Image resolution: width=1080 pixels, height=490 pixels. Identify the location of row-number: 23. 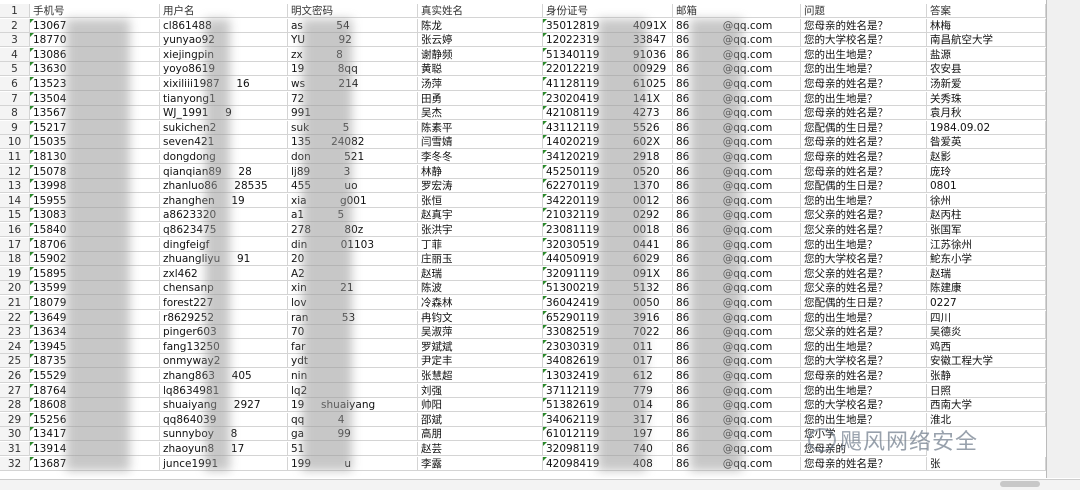
(15, 332).